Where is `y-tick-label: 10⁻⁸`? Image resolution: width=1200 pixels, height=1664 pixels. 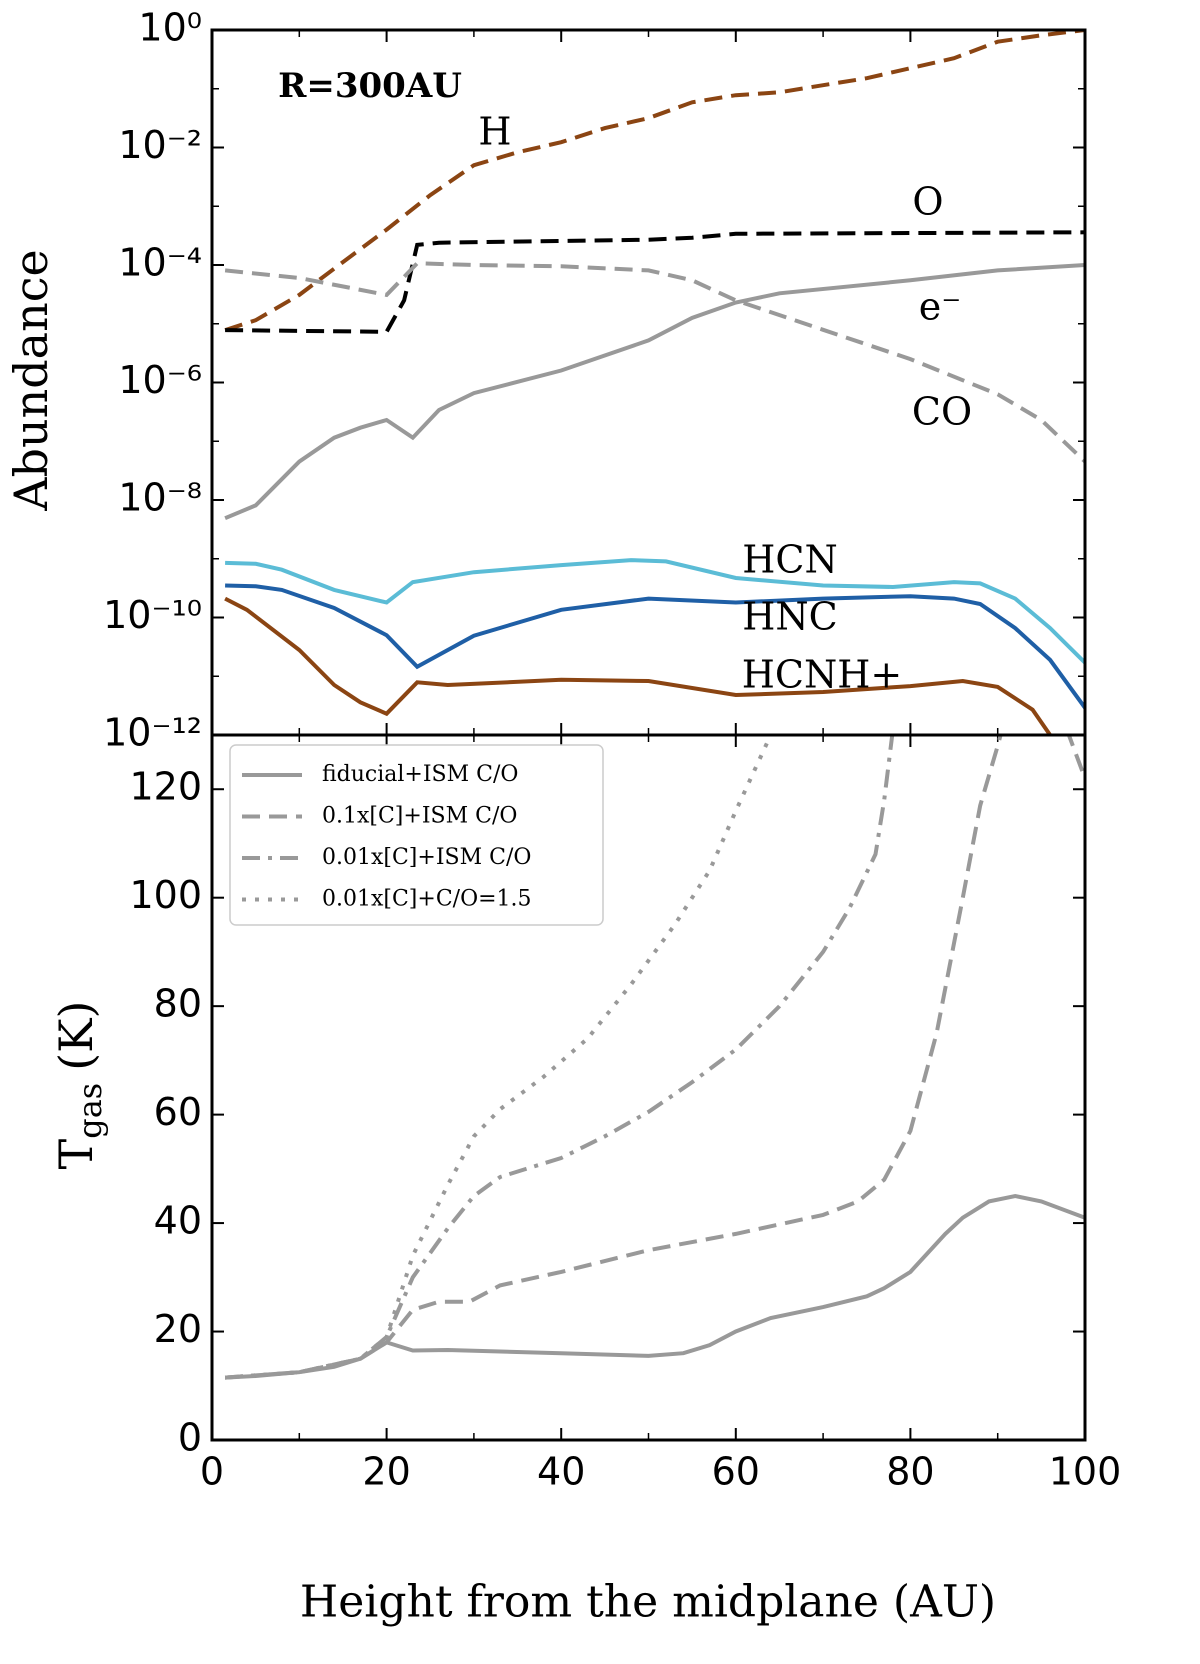
y-tick-label: 10⁻⁸ is located at coordinates (160, 498).